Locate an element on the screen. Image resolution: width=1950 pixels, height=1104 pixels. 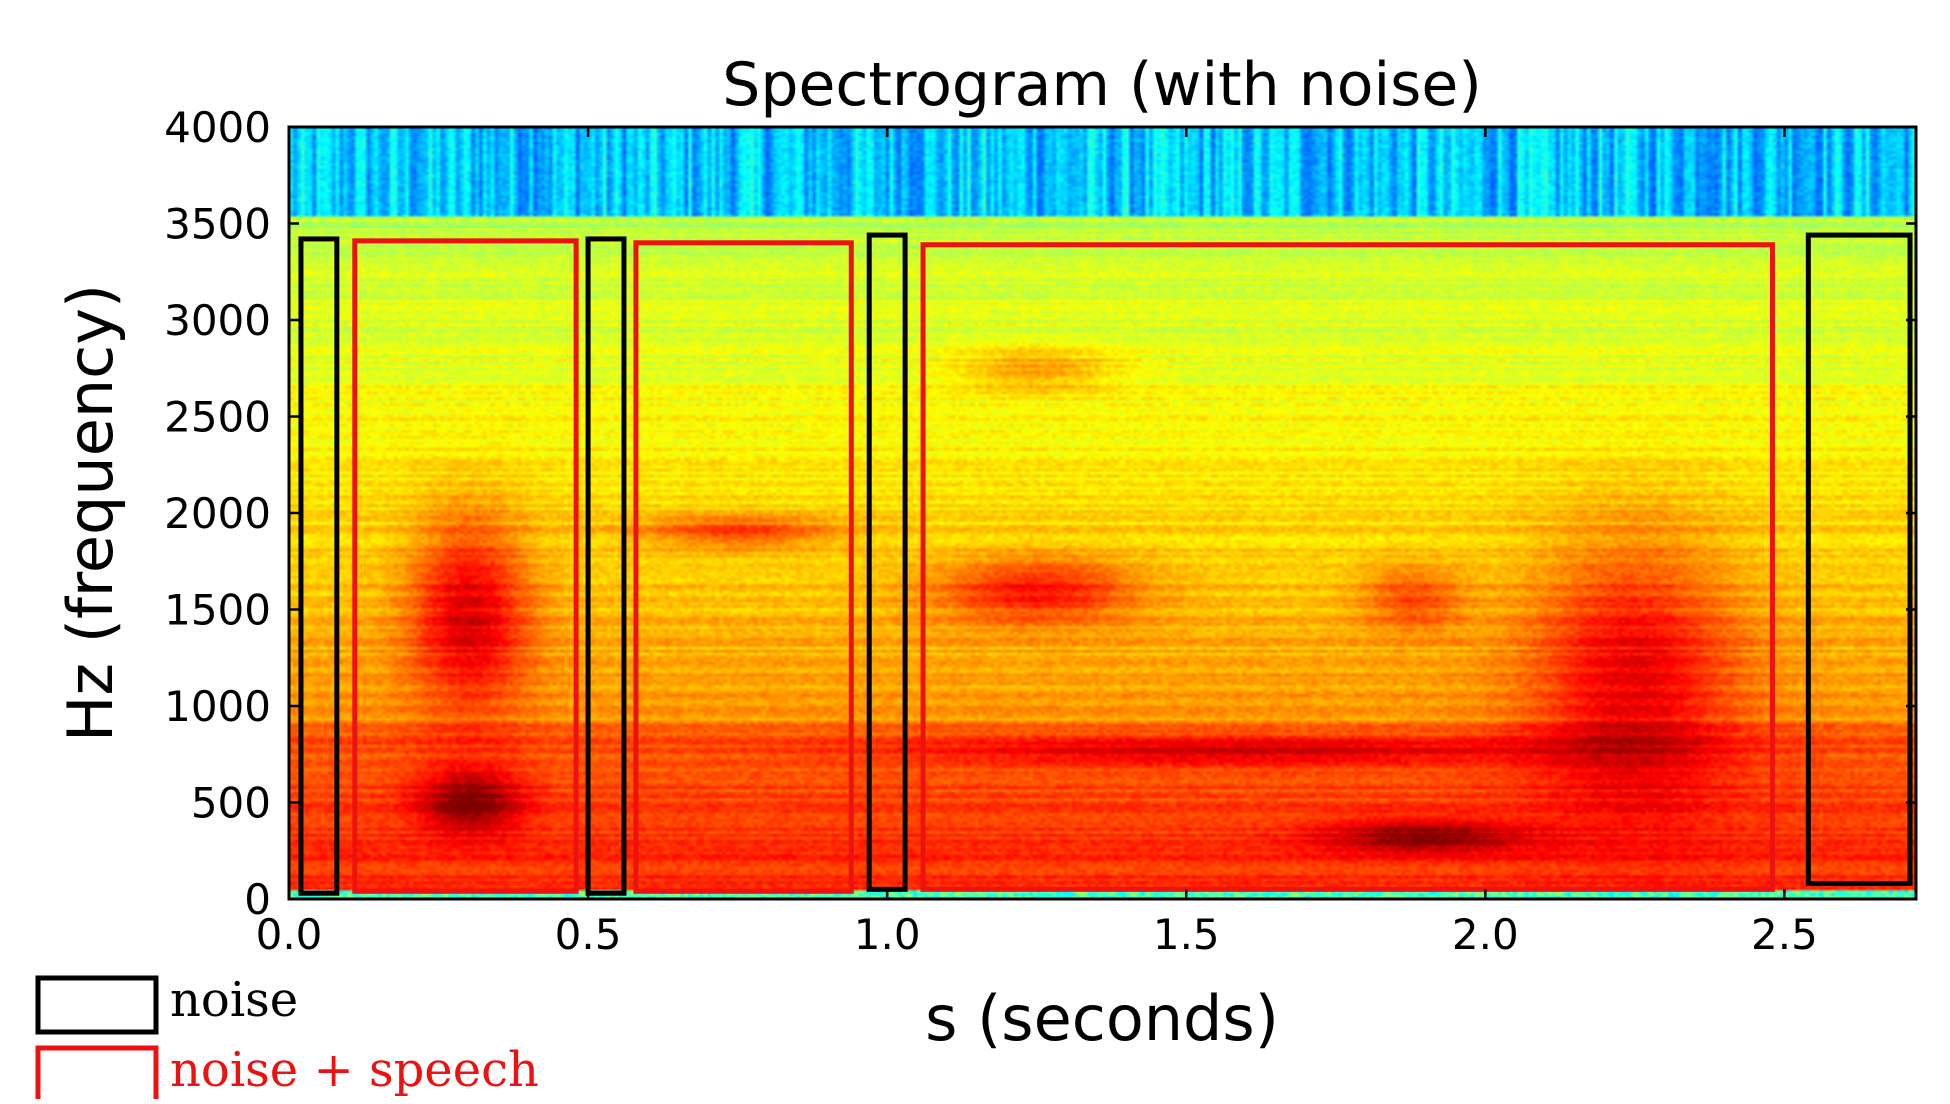
y-tick-label-6: 3000 is located at coordinates (217, 320).